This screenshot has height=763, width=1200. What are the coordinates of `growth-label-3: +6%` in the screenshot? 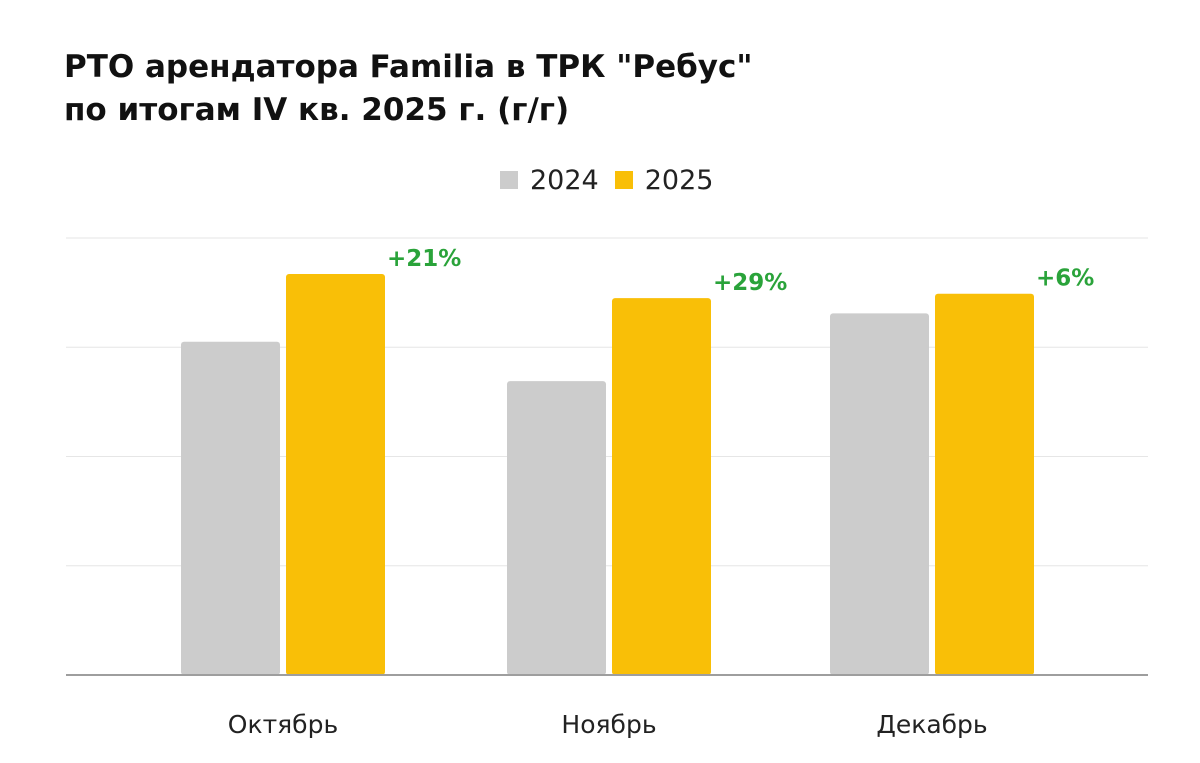 It's located at (1065, 279).